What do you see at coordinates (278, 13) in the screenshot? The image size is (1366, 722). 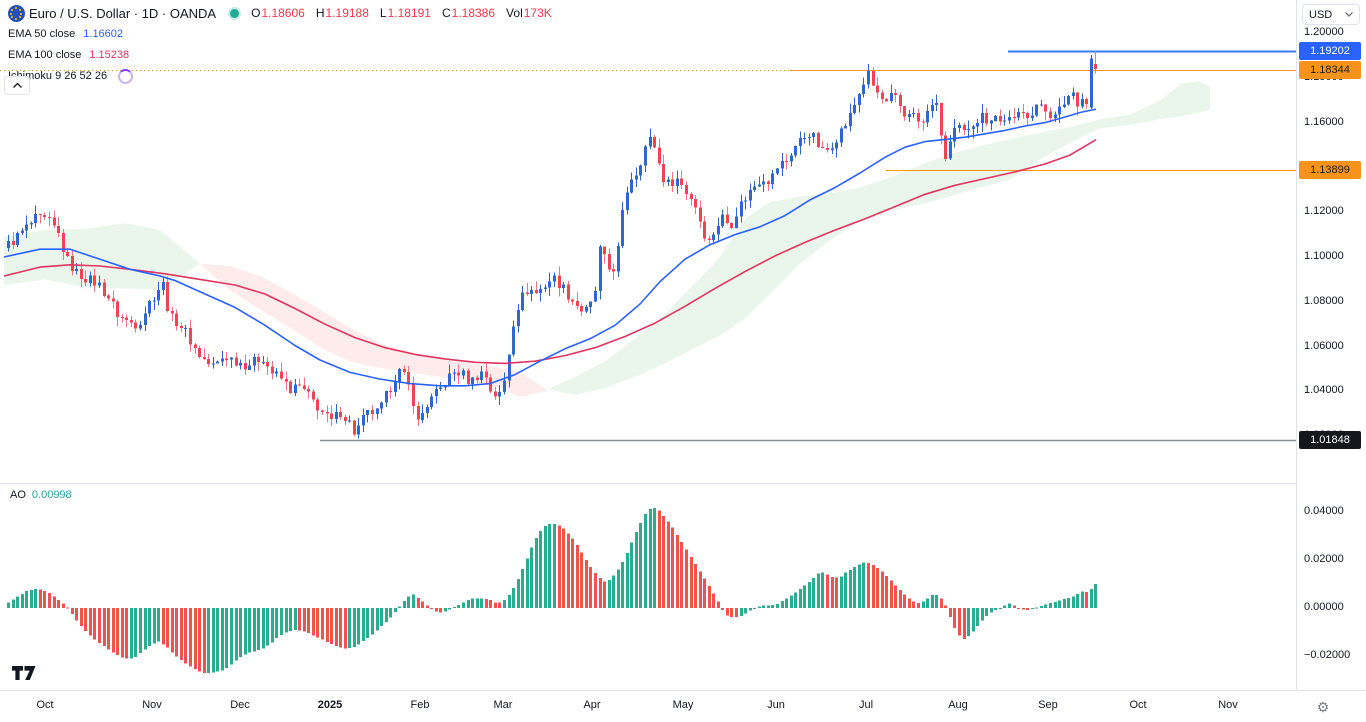 I see `ohlc-open: O 1.18606` at bounding box center [278, 13].